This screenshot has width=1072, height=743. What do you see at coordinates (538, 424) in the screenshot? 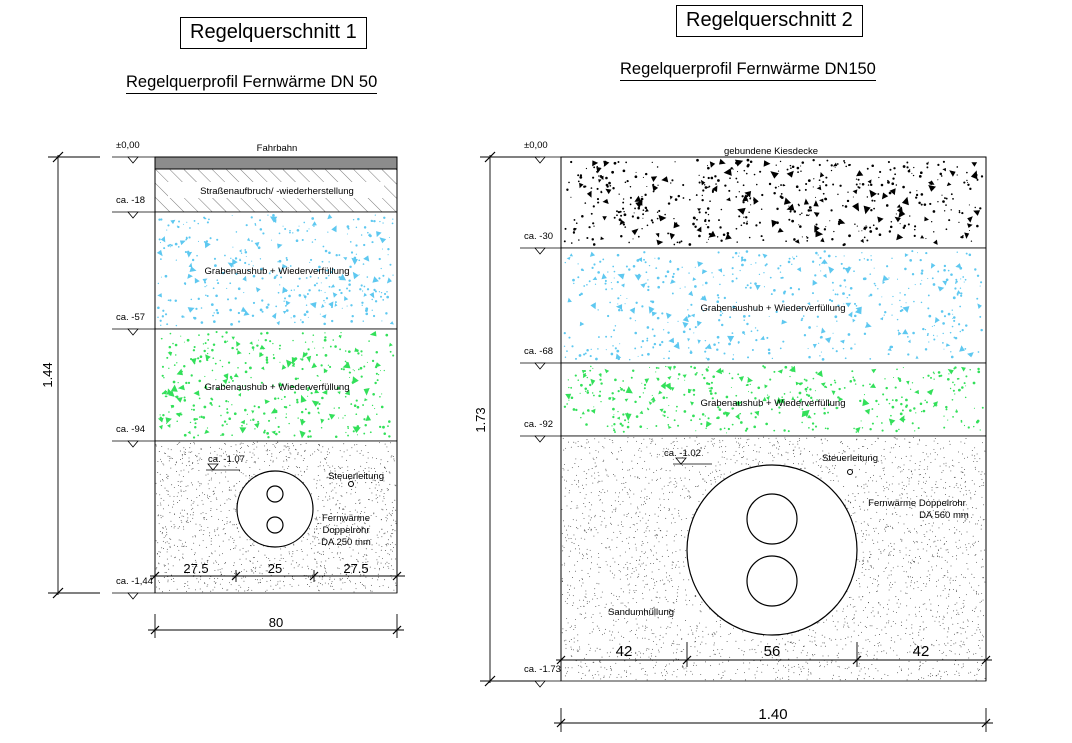
I see `level-label: ca. -92` at bounding box center [538, 424].